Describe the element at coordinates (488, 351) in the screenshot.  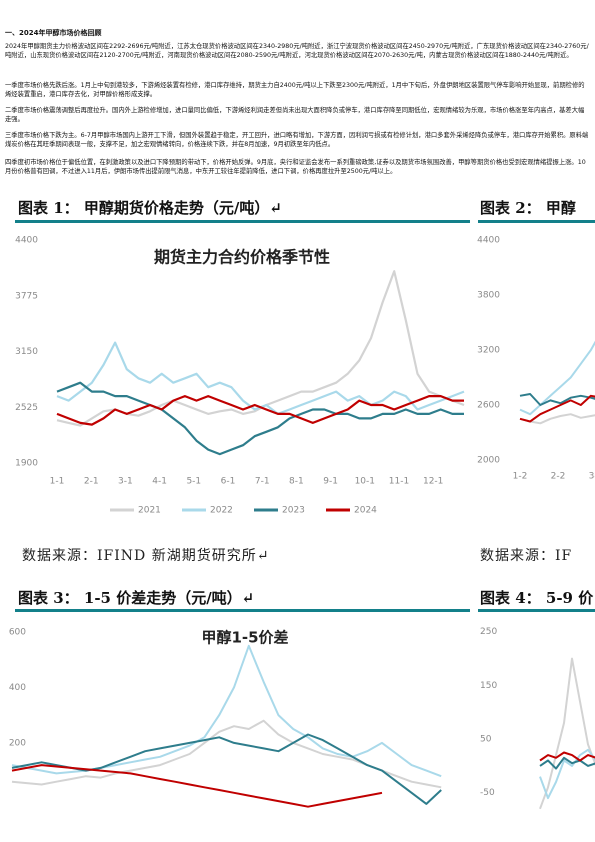
I see `y-tick-label: 3200` at that location.